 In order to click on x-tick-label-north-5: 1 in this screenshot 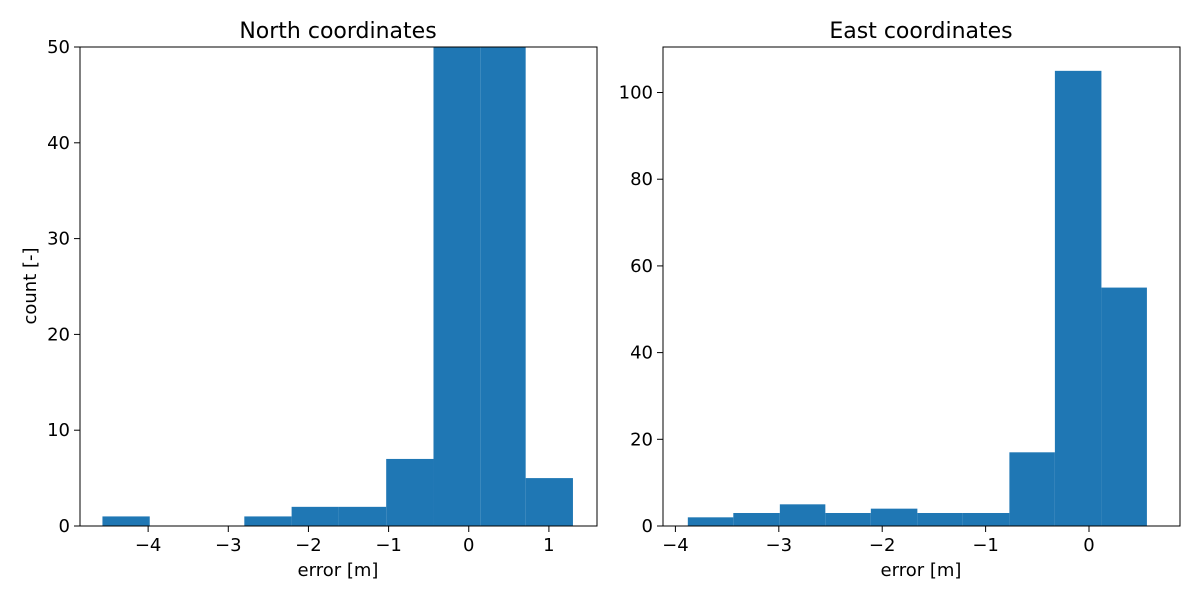, I will do `click(548, 545)`.